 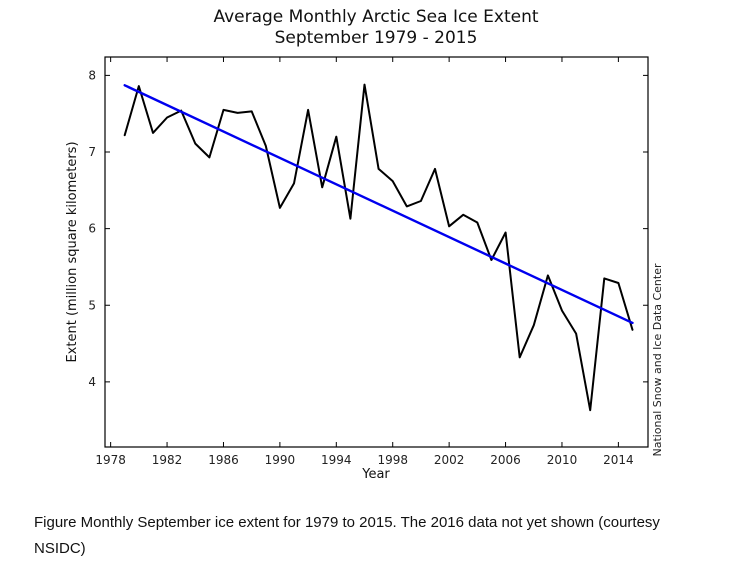 I want to click on y-tick-label: 6, so click(x=92, y=229).